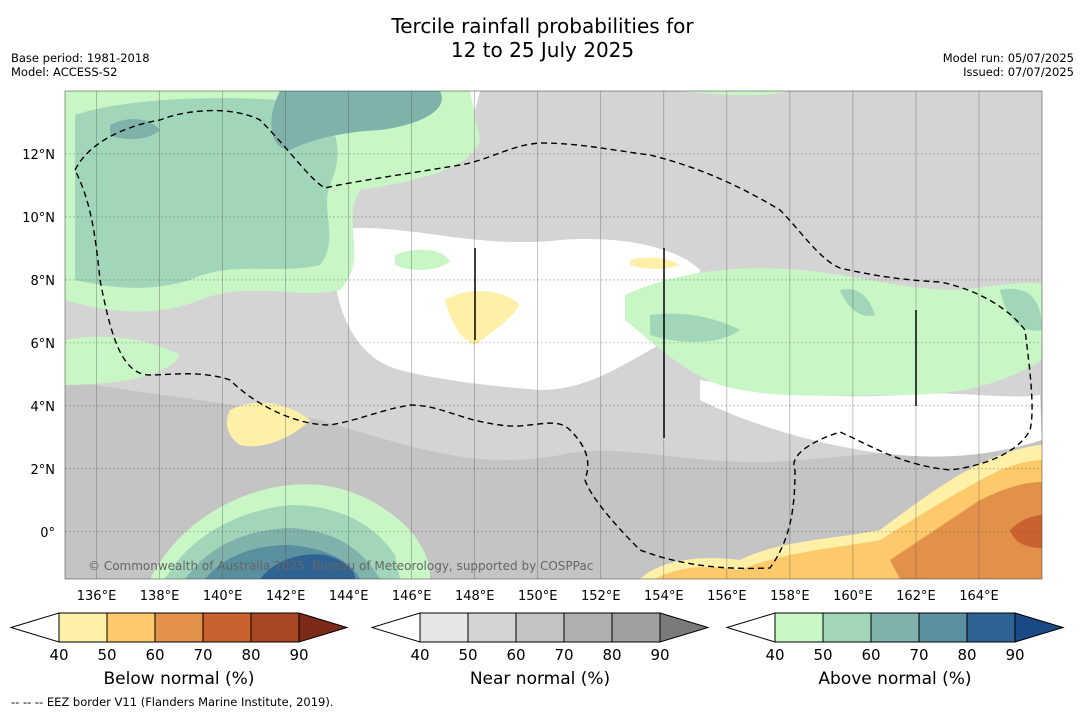 Image resolution: width=1085 pixels, height=713 pixels. Describe the element at coordinates (43, 344) in the screenshot. I see `y-tick-label: 6°N` at that location.